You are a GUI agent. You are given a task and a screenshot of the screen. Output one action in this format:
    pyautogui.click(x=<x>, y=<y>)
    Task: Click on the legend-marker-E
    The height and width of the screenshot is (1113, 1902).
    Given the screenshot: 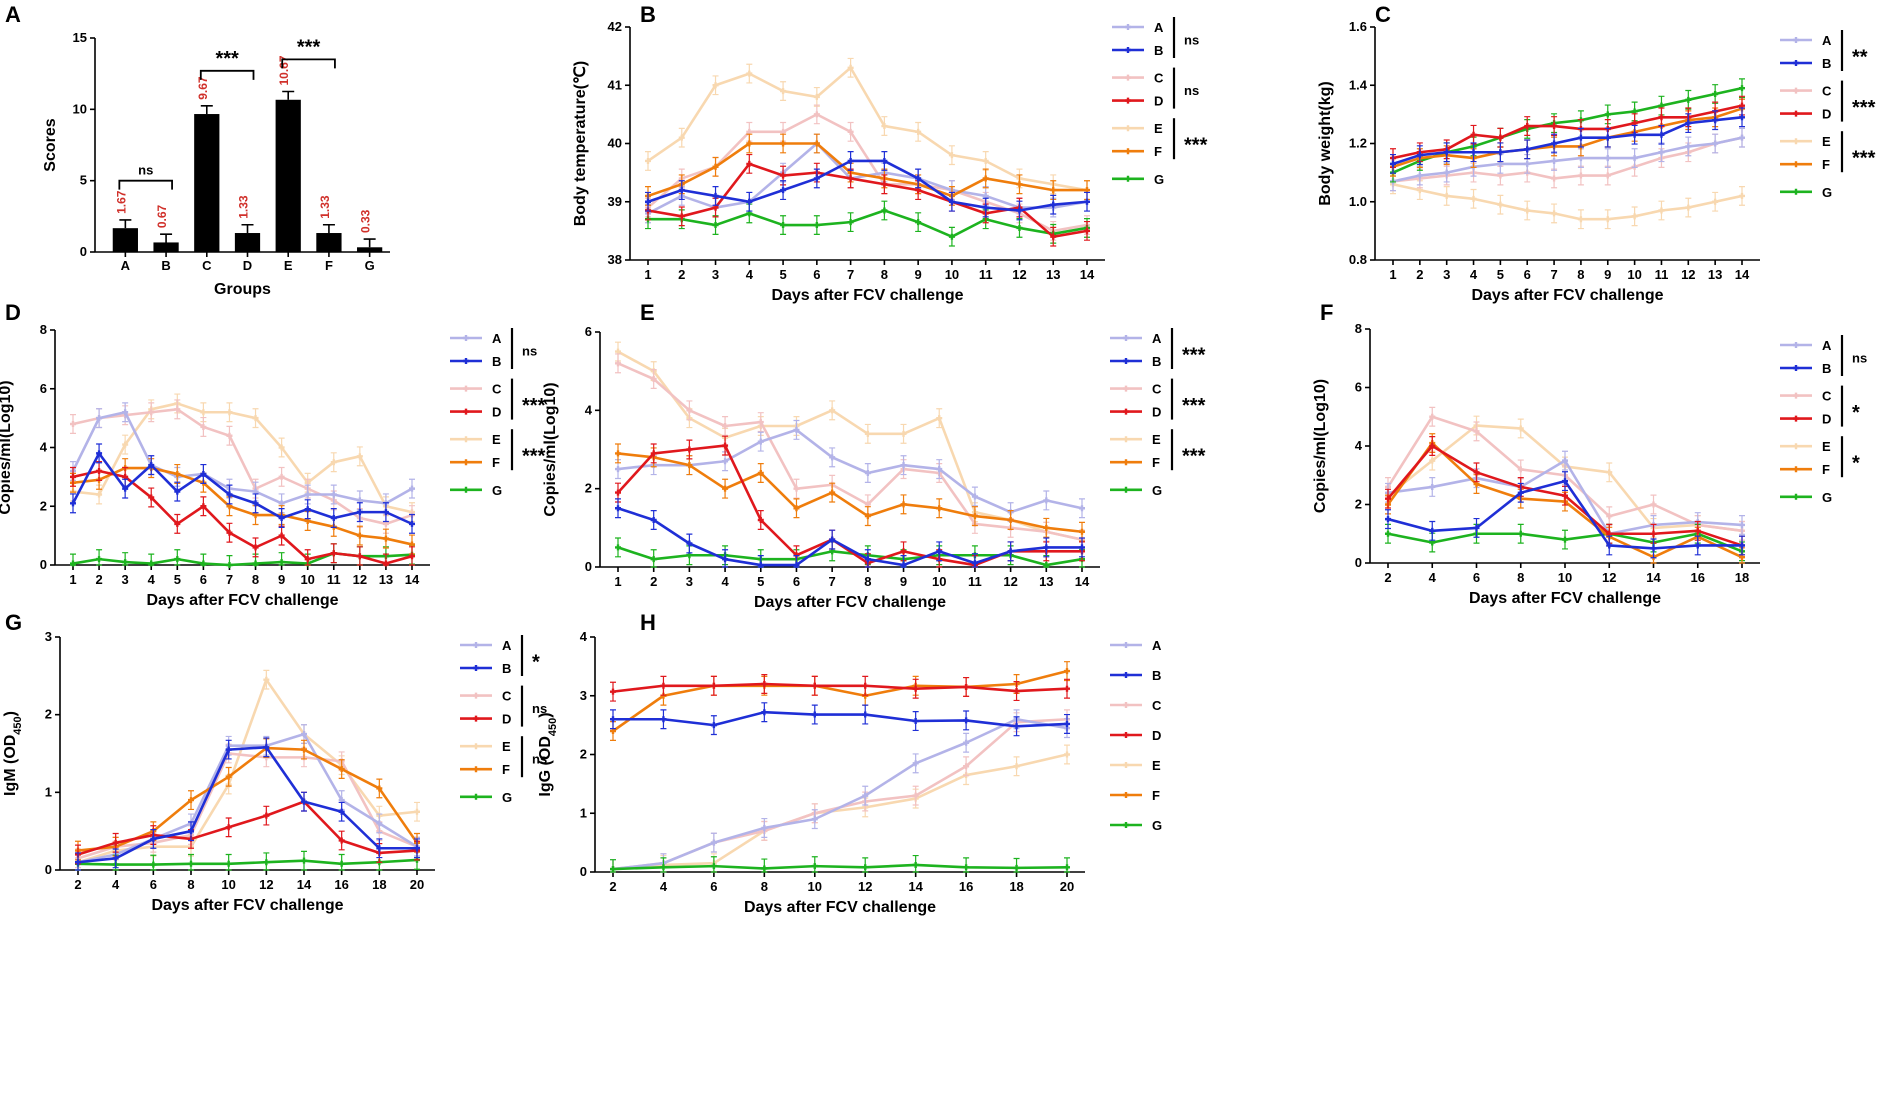 What is the action you would take?
    pyautogui.click(x=476, y=746)
    